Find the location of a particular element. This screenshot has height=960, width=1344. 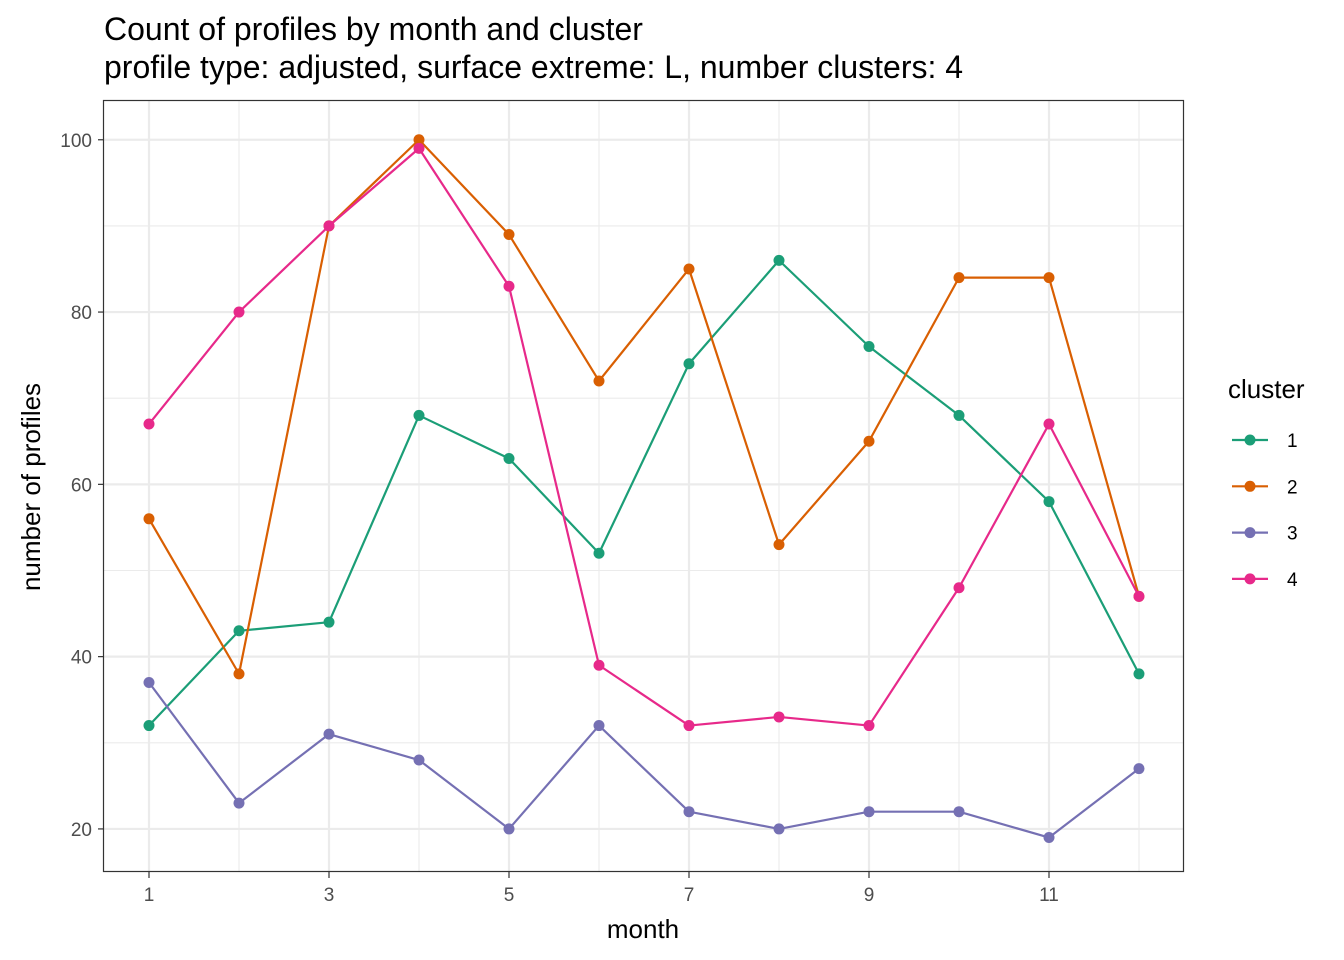

y-tick-label: 40 is located at coordinates (81, 658).